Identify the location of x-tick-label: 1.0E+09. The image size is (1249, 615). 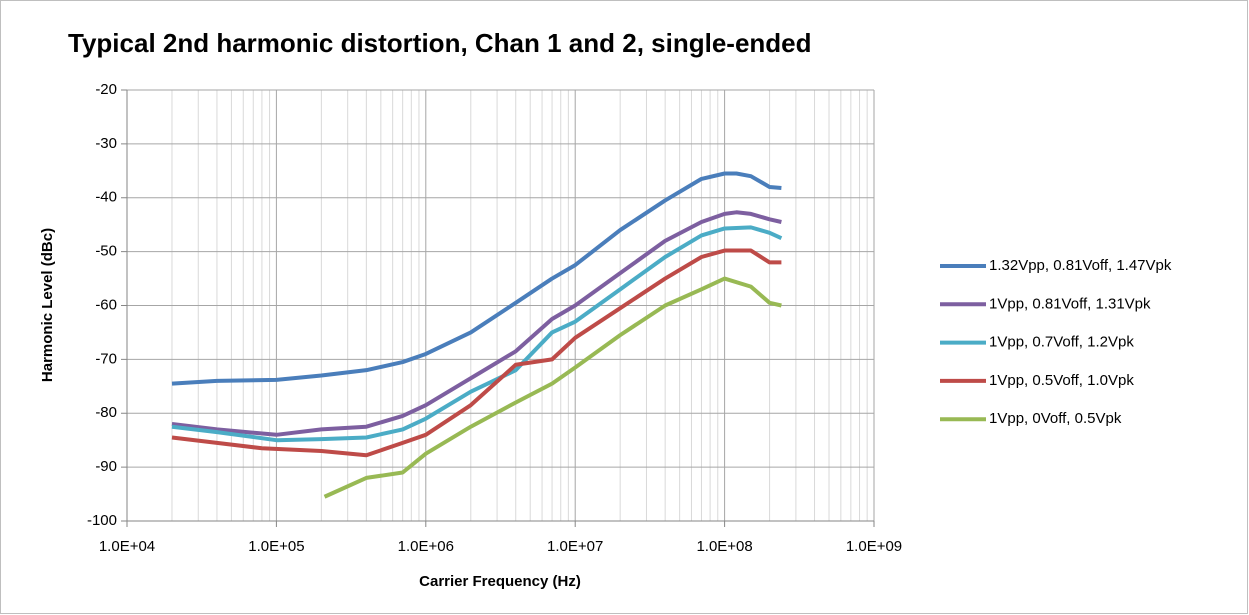
(874, 546).